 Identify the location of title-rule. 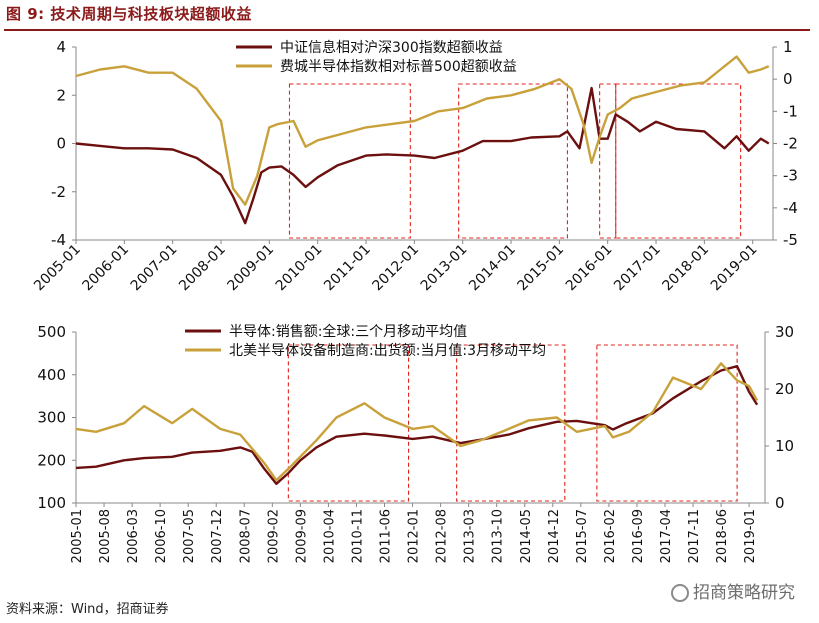
(407, 30).